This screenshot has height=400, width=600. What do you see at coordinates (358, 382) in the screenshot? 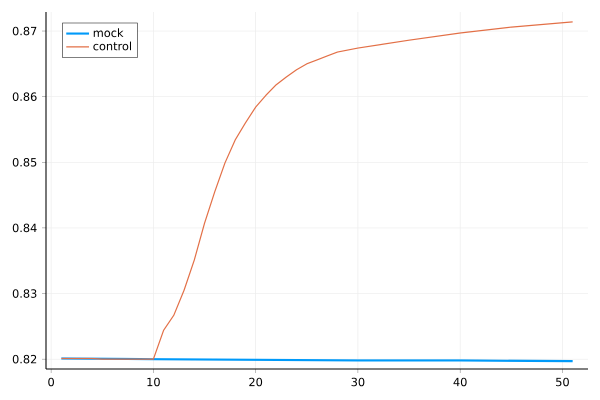
I see `x-tick-label: 30` at bounding box center [358, 382].